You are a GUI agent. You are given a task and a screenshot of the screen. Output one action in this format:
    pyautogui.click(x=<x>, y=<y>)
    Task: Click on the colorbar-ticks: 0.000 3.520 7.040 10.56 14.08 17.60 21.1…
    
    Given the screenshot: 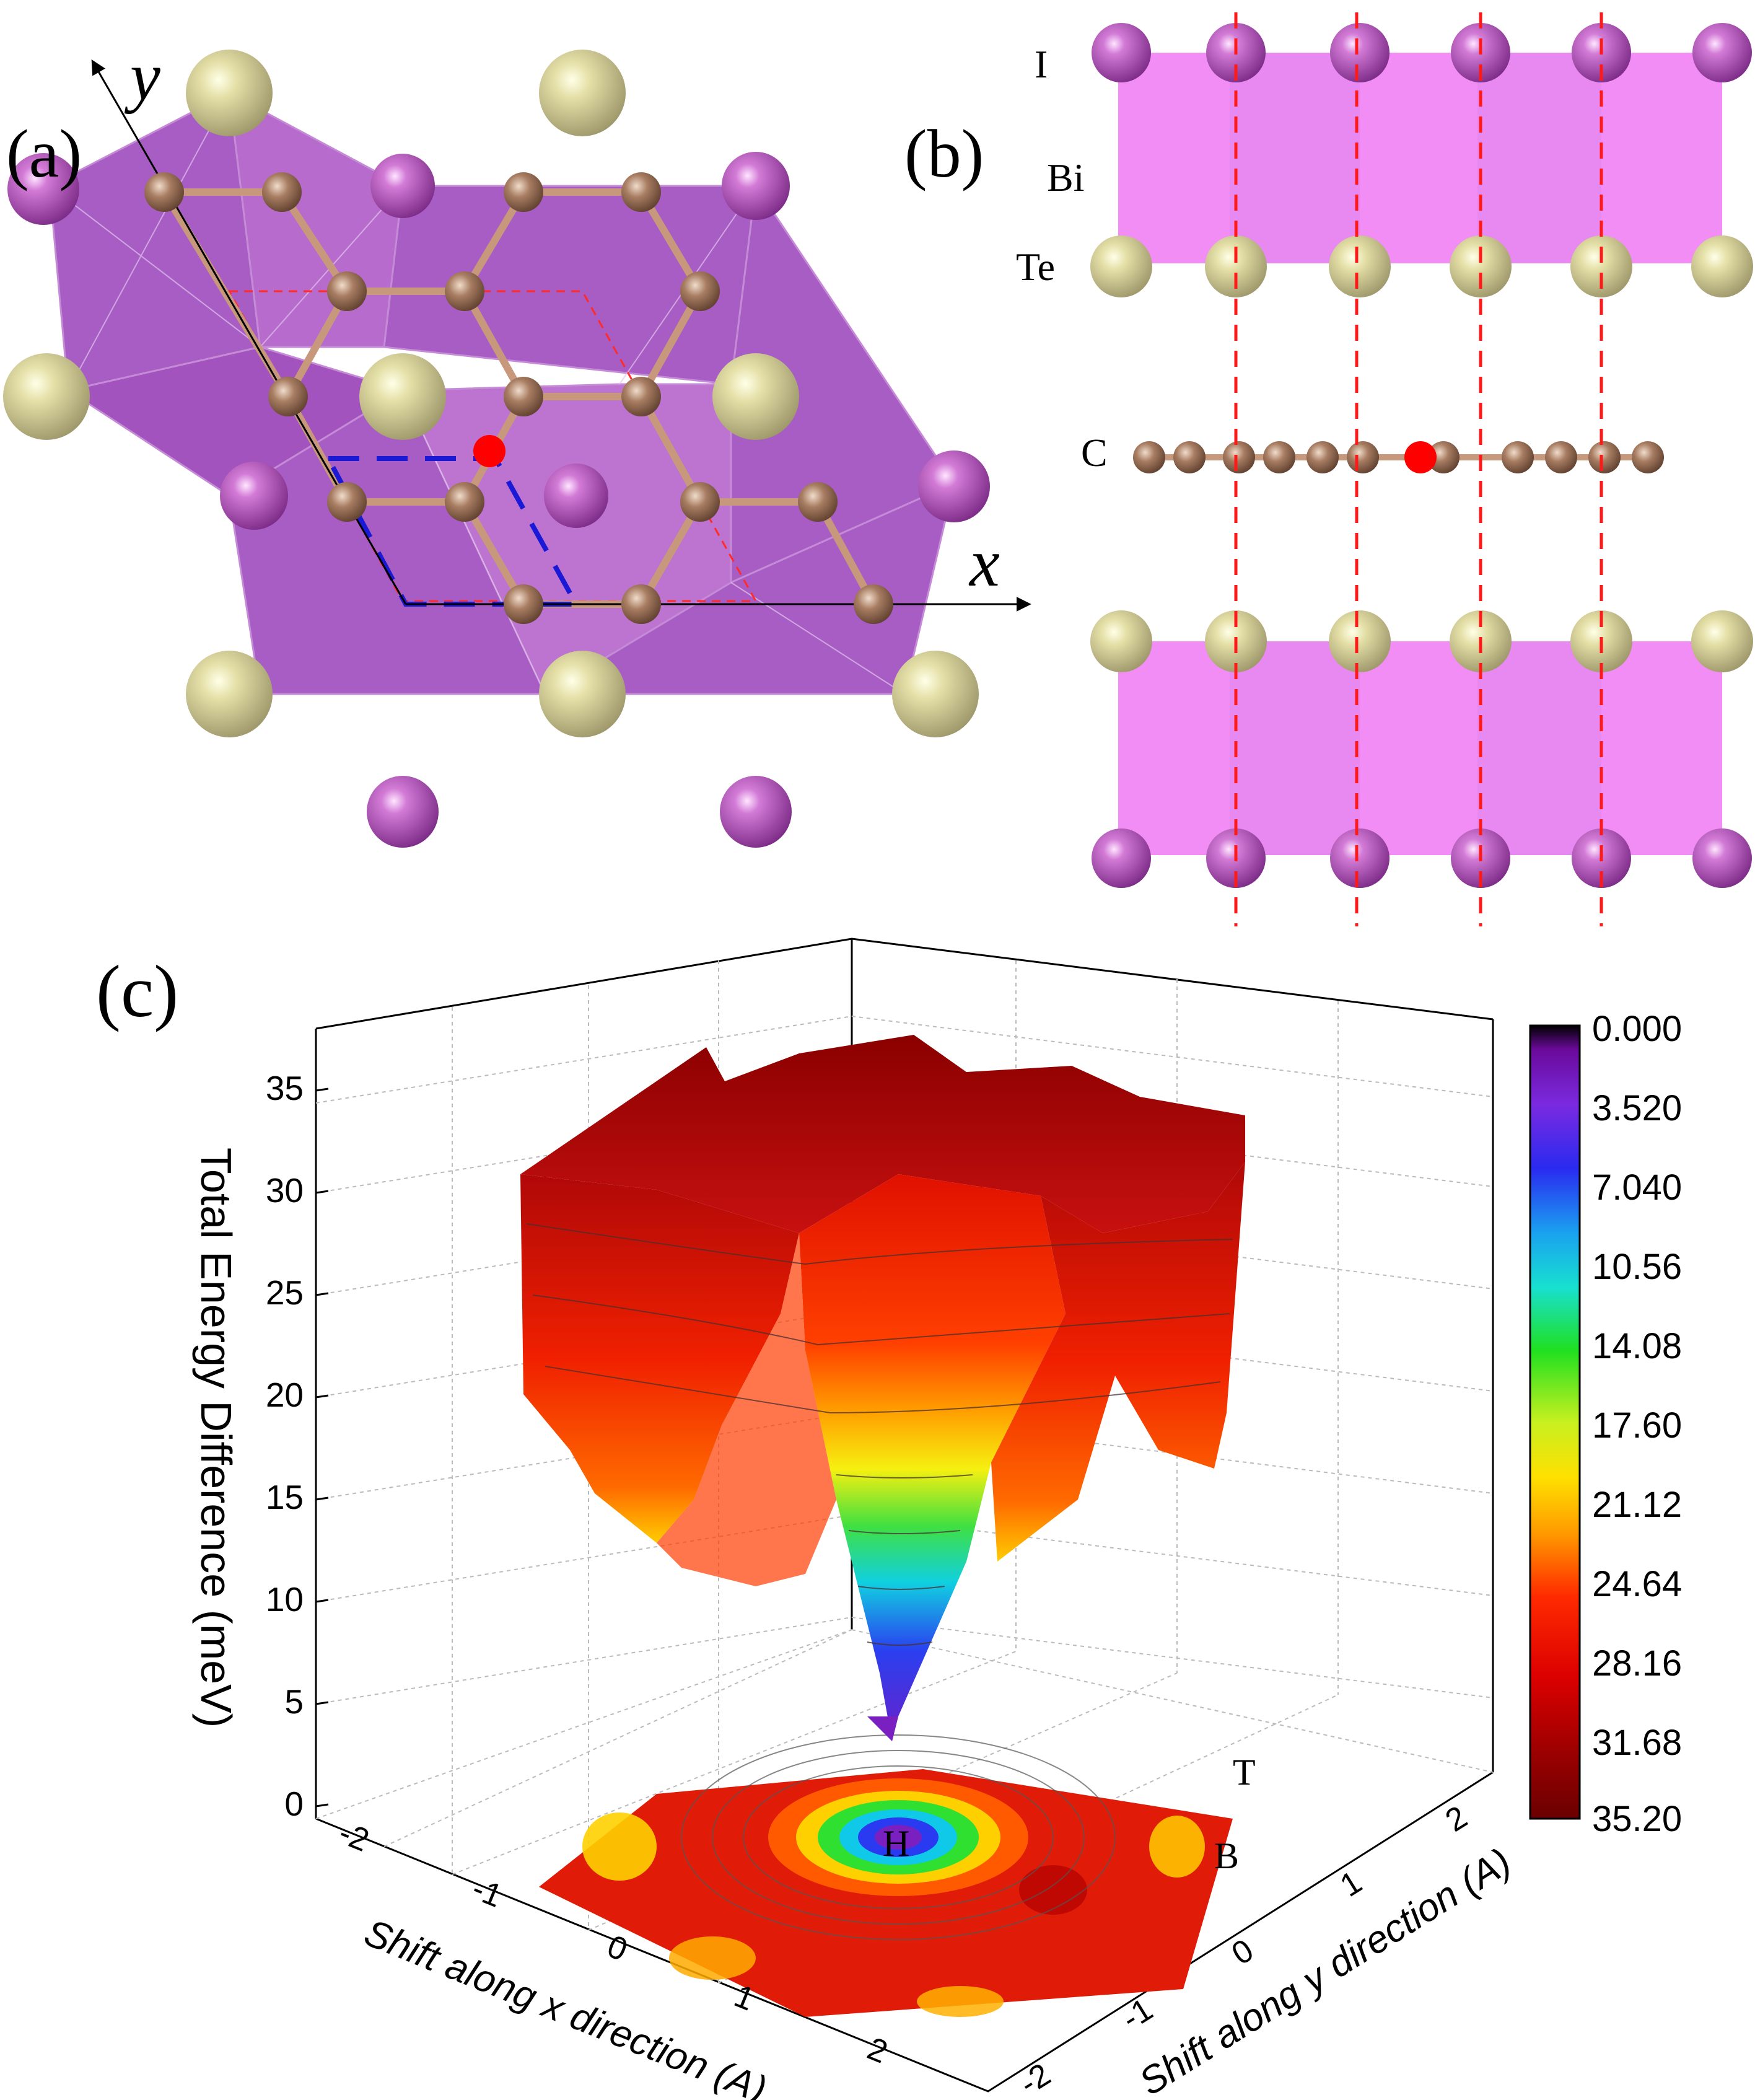 What is the action you would take?
    pyautogui.click(x=1637, y=1424)
    